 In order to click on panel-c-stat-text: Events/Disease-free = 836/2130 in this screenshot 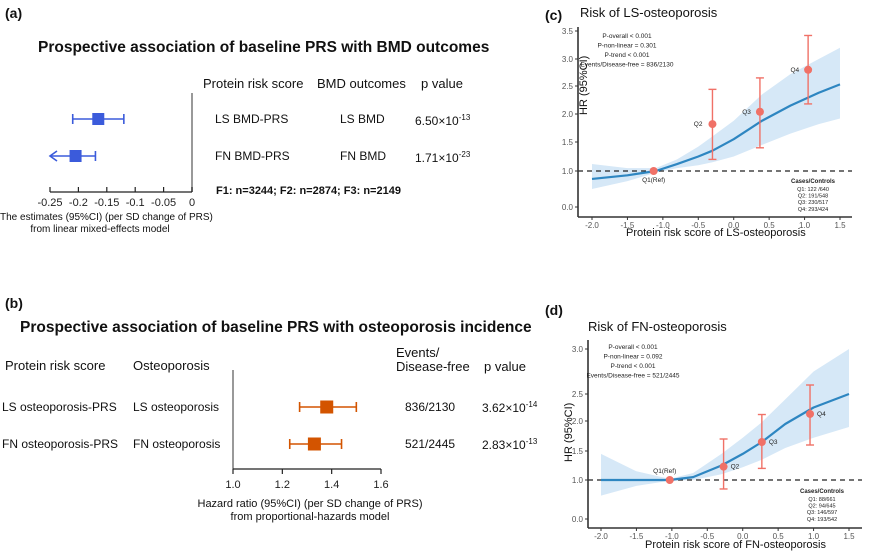, I will do `click(626, 65)`.